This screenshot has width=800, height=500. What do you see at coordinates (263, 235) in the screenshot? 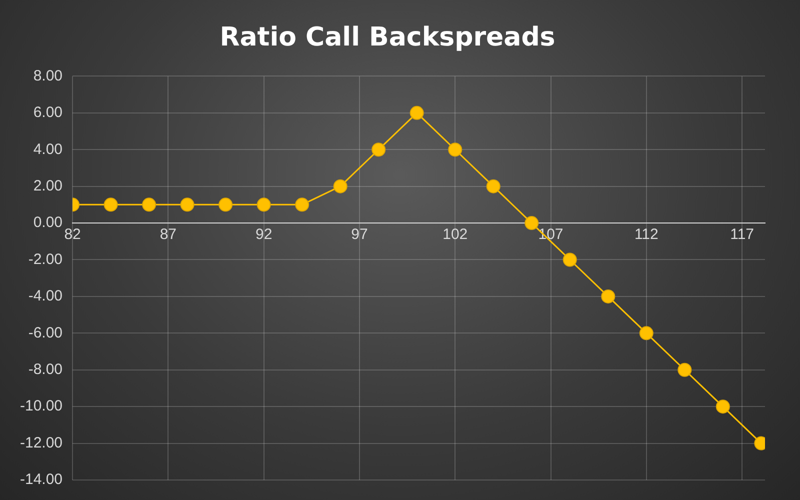
I see `x-tick-label: 92` at bounding box center [263, 235].